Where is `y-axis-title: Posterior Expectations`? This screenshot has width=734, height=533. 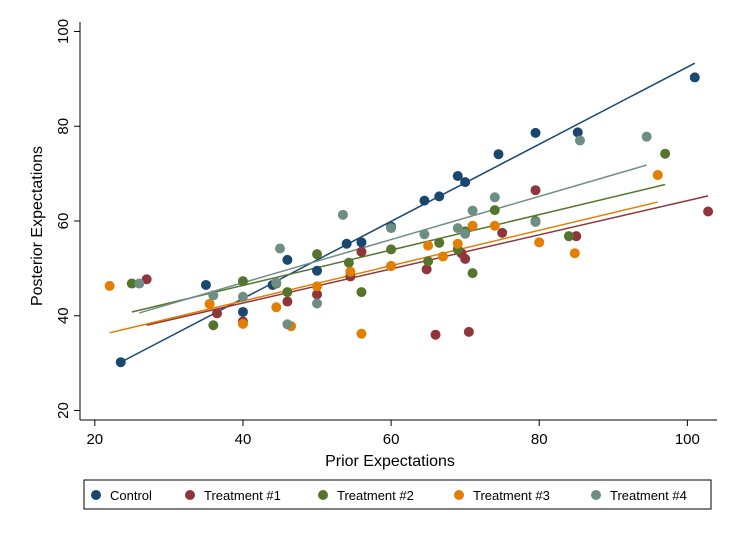
y-axis-title: Posterior Expectations is located at coordinates (37, 226).